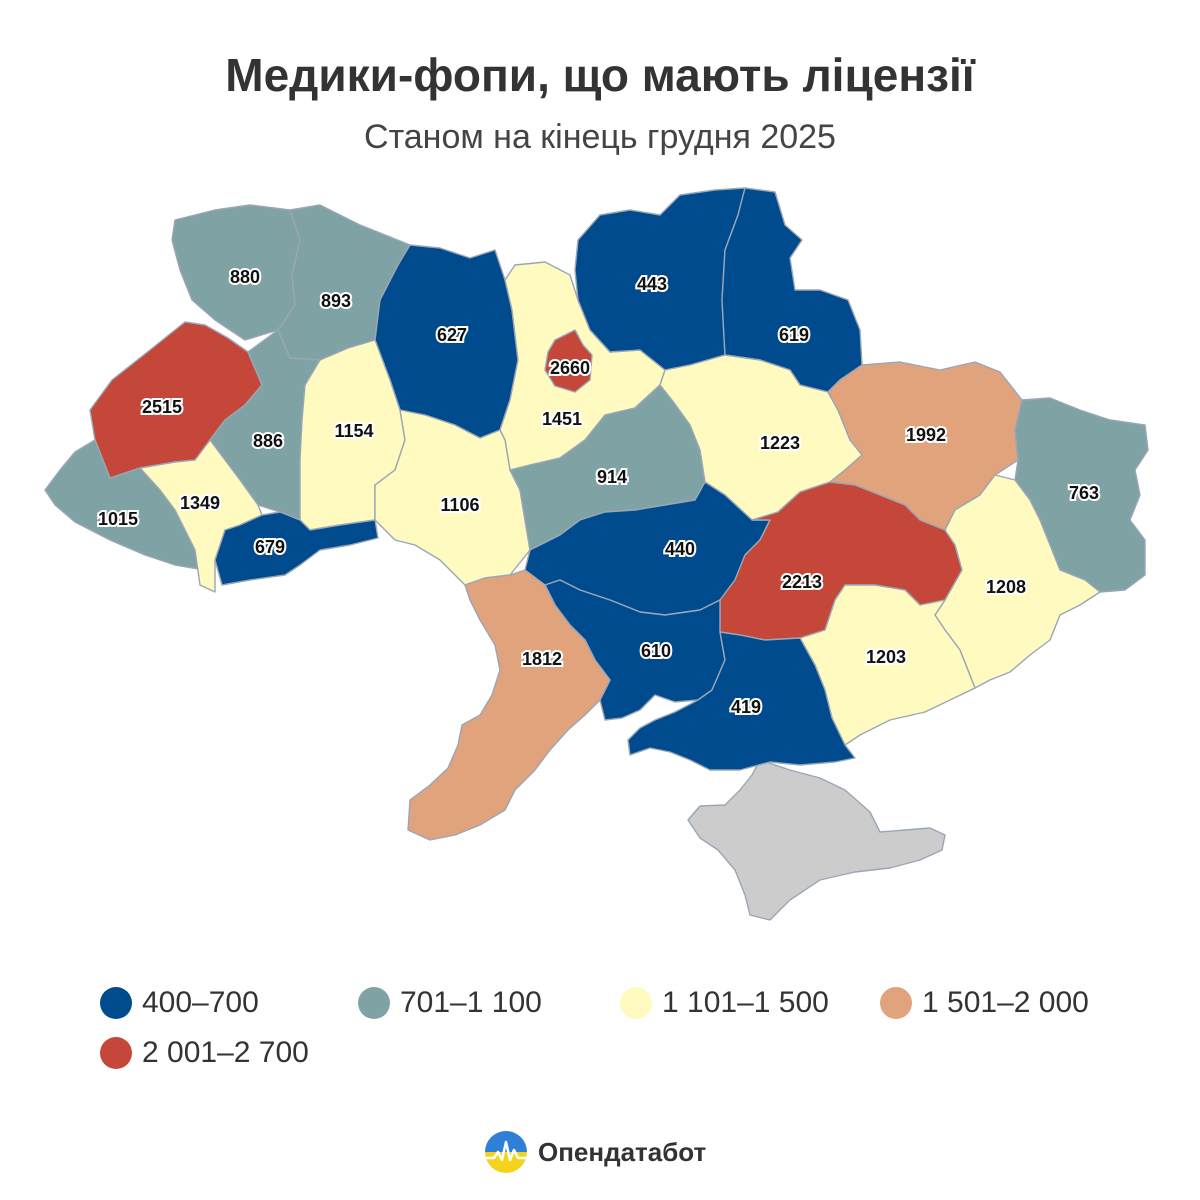  I want to click on legend-item-1101-1500: 1 101–1 500, so click(724, 1003).